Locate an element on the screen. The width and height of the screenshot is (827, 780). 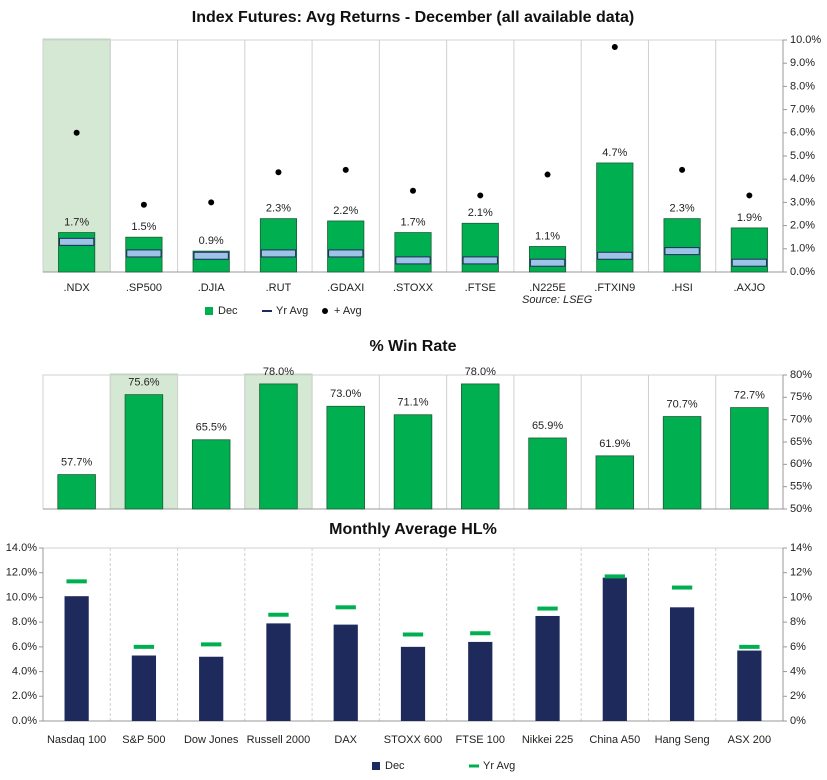
y-tick-label: 8.0% is located at coordinates (802, 86).